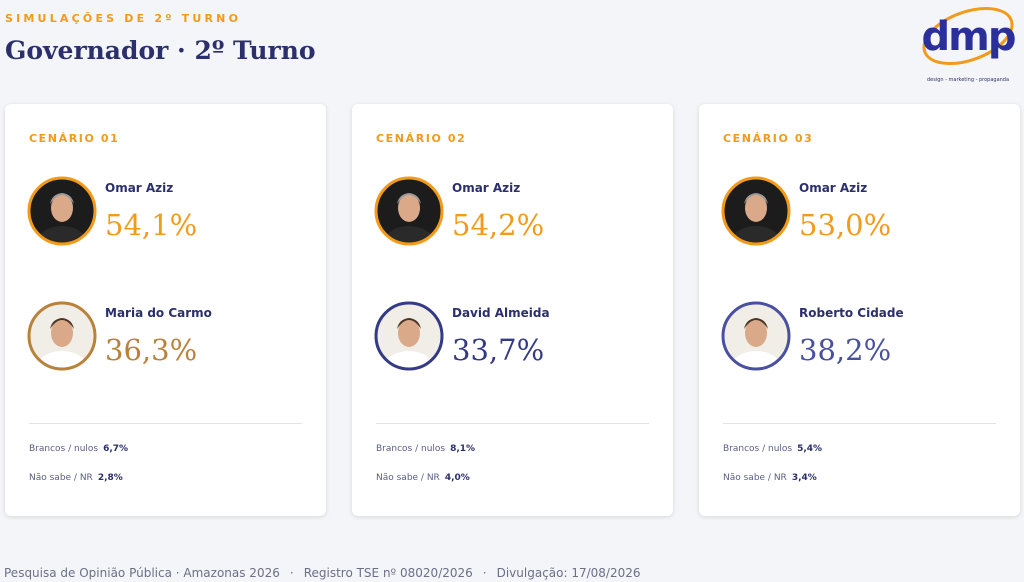 The image size is (1024, 582). Describe the element at coordinates (968, 80) in the screenshot. I see `logo-tagline: design - marketing - propaganda` at that location.